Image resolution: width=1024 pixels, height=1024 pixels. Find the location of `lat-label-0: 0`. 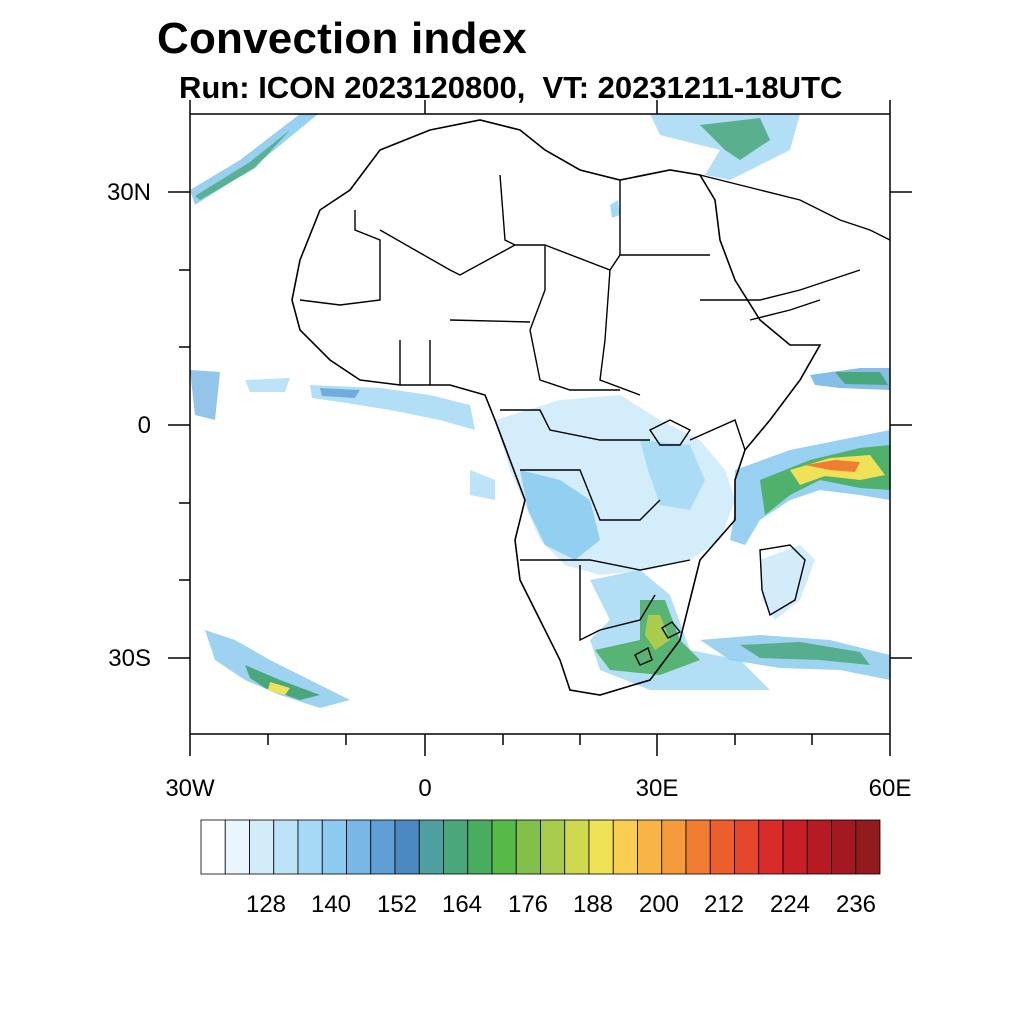

lat-label-0: 0 is located at coordinates (144, 425).